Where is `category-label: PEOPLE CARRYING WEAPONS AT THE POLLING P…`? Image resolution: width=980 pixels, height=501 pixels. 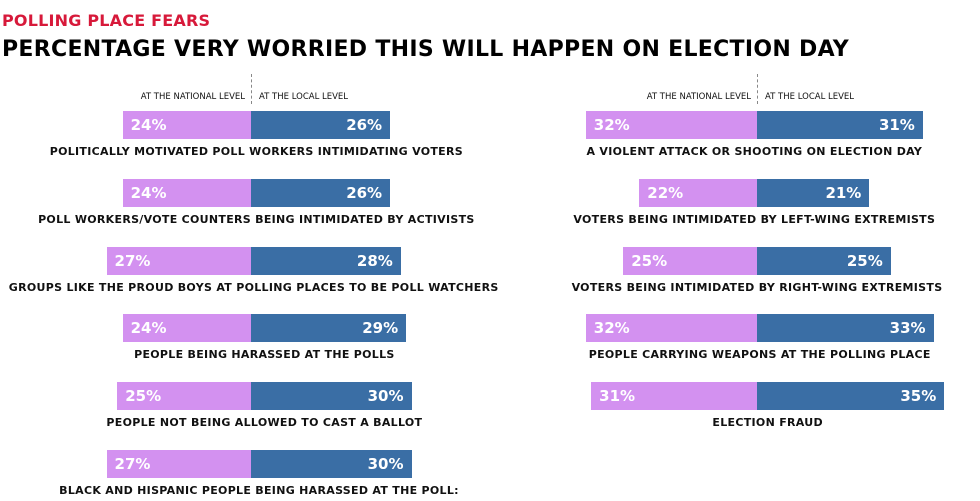
category-label: PEOPLE CARRYING WEAPONS AT THE POLLING P… is located at coordinates (759, 354).